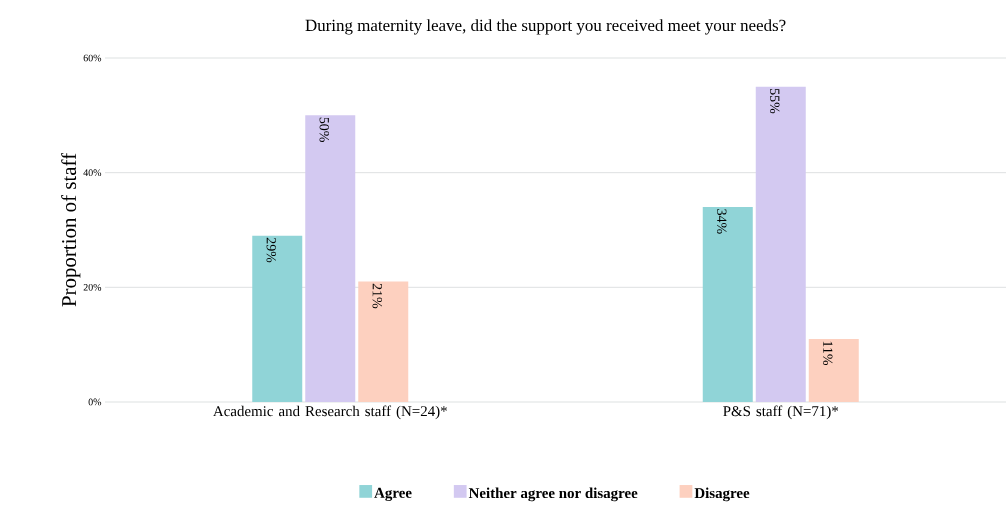 This screenshot has width=1006, height=530. Describe the element at coordinates (92, 287) in the screenshot. I see `y-tick-label: 20%` at that location.